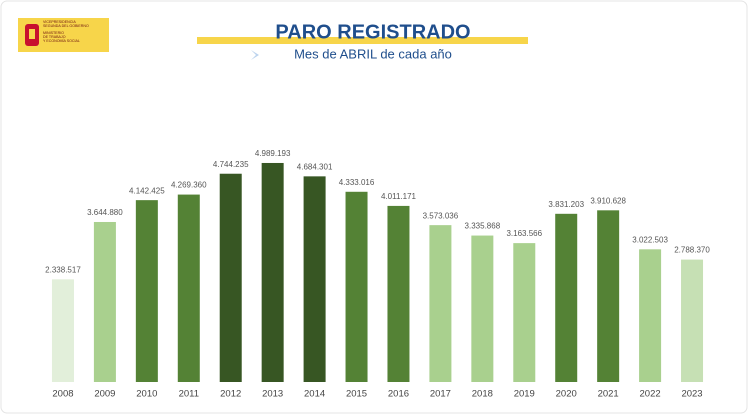  What do you see at coordinates (231, 164) in the screenshot?
I see `data-label: 4.744.235` at bounding box center [231, 164].